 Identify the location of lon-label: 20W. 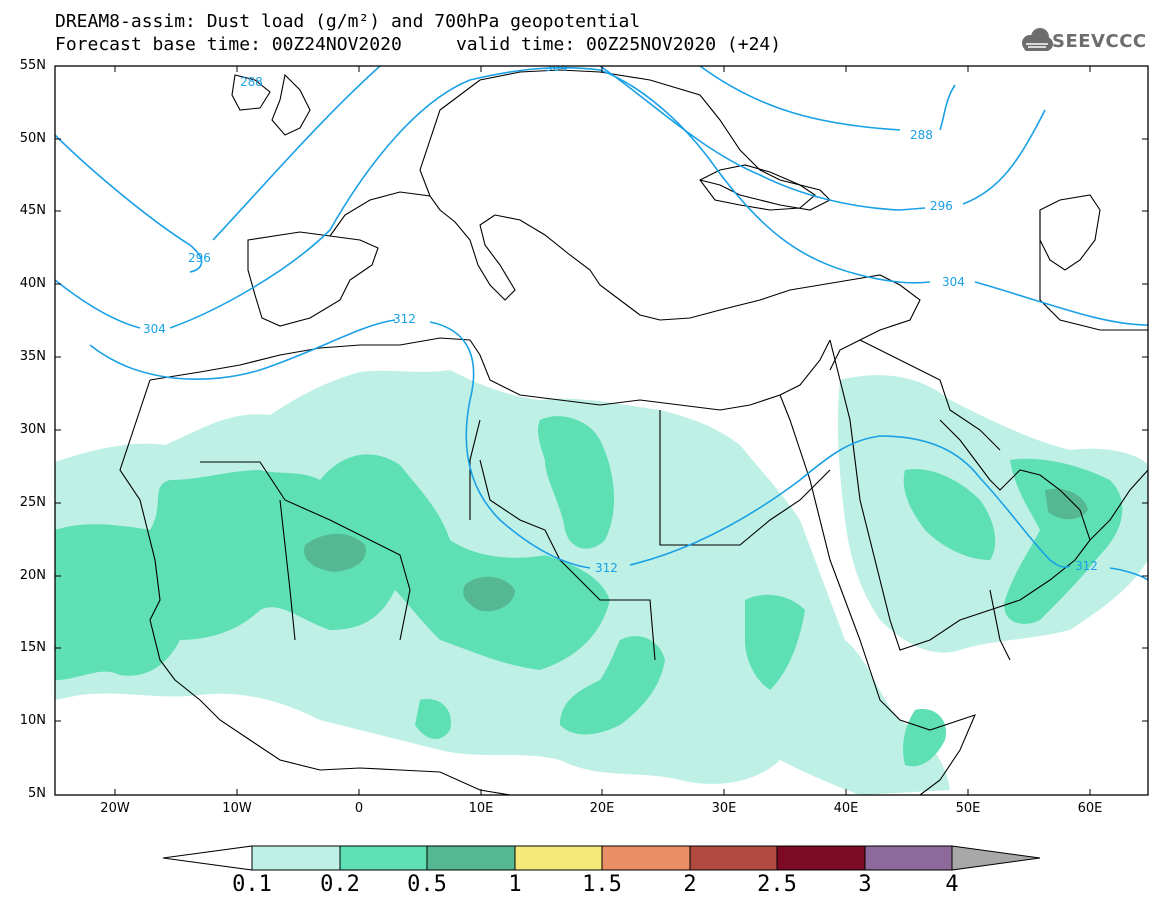
(115, 808).